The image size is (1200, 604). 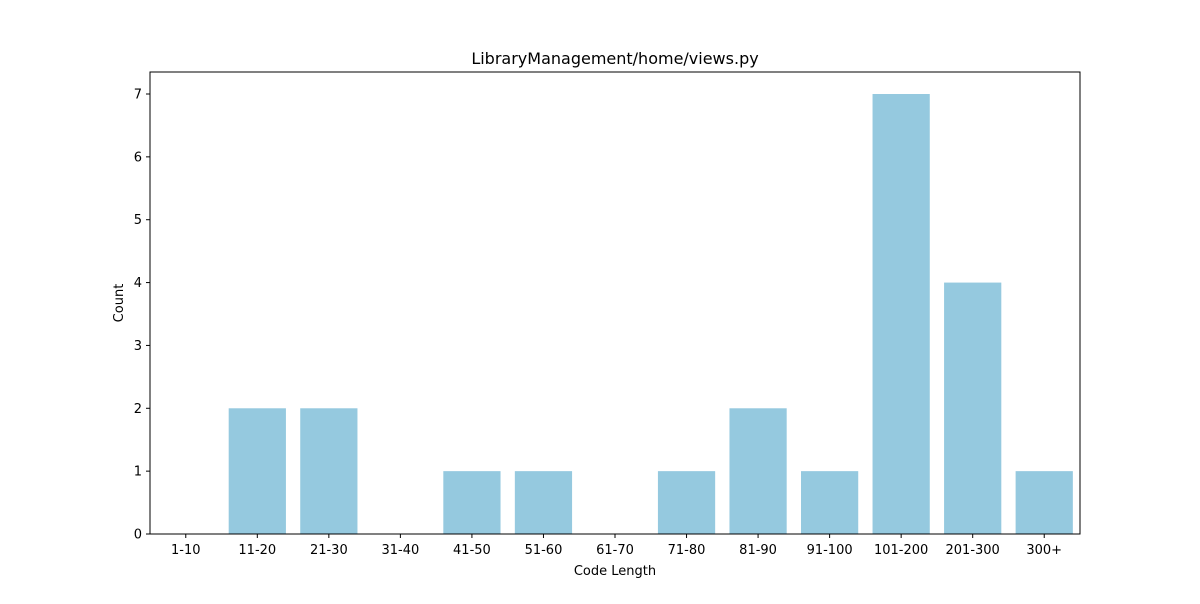 What do you see at coordinates (830, 550) in the screenshot?
I see `x-tick-label: 91-100` at bounding box center [830, 550].